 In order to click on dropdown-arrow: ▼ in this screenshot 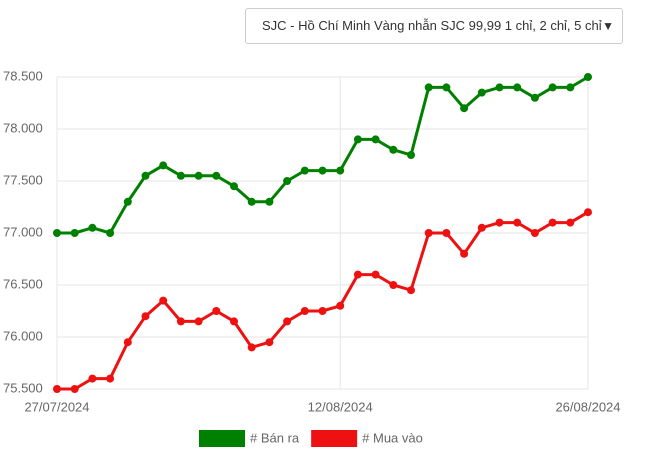, I will do `click(608, 26)`.